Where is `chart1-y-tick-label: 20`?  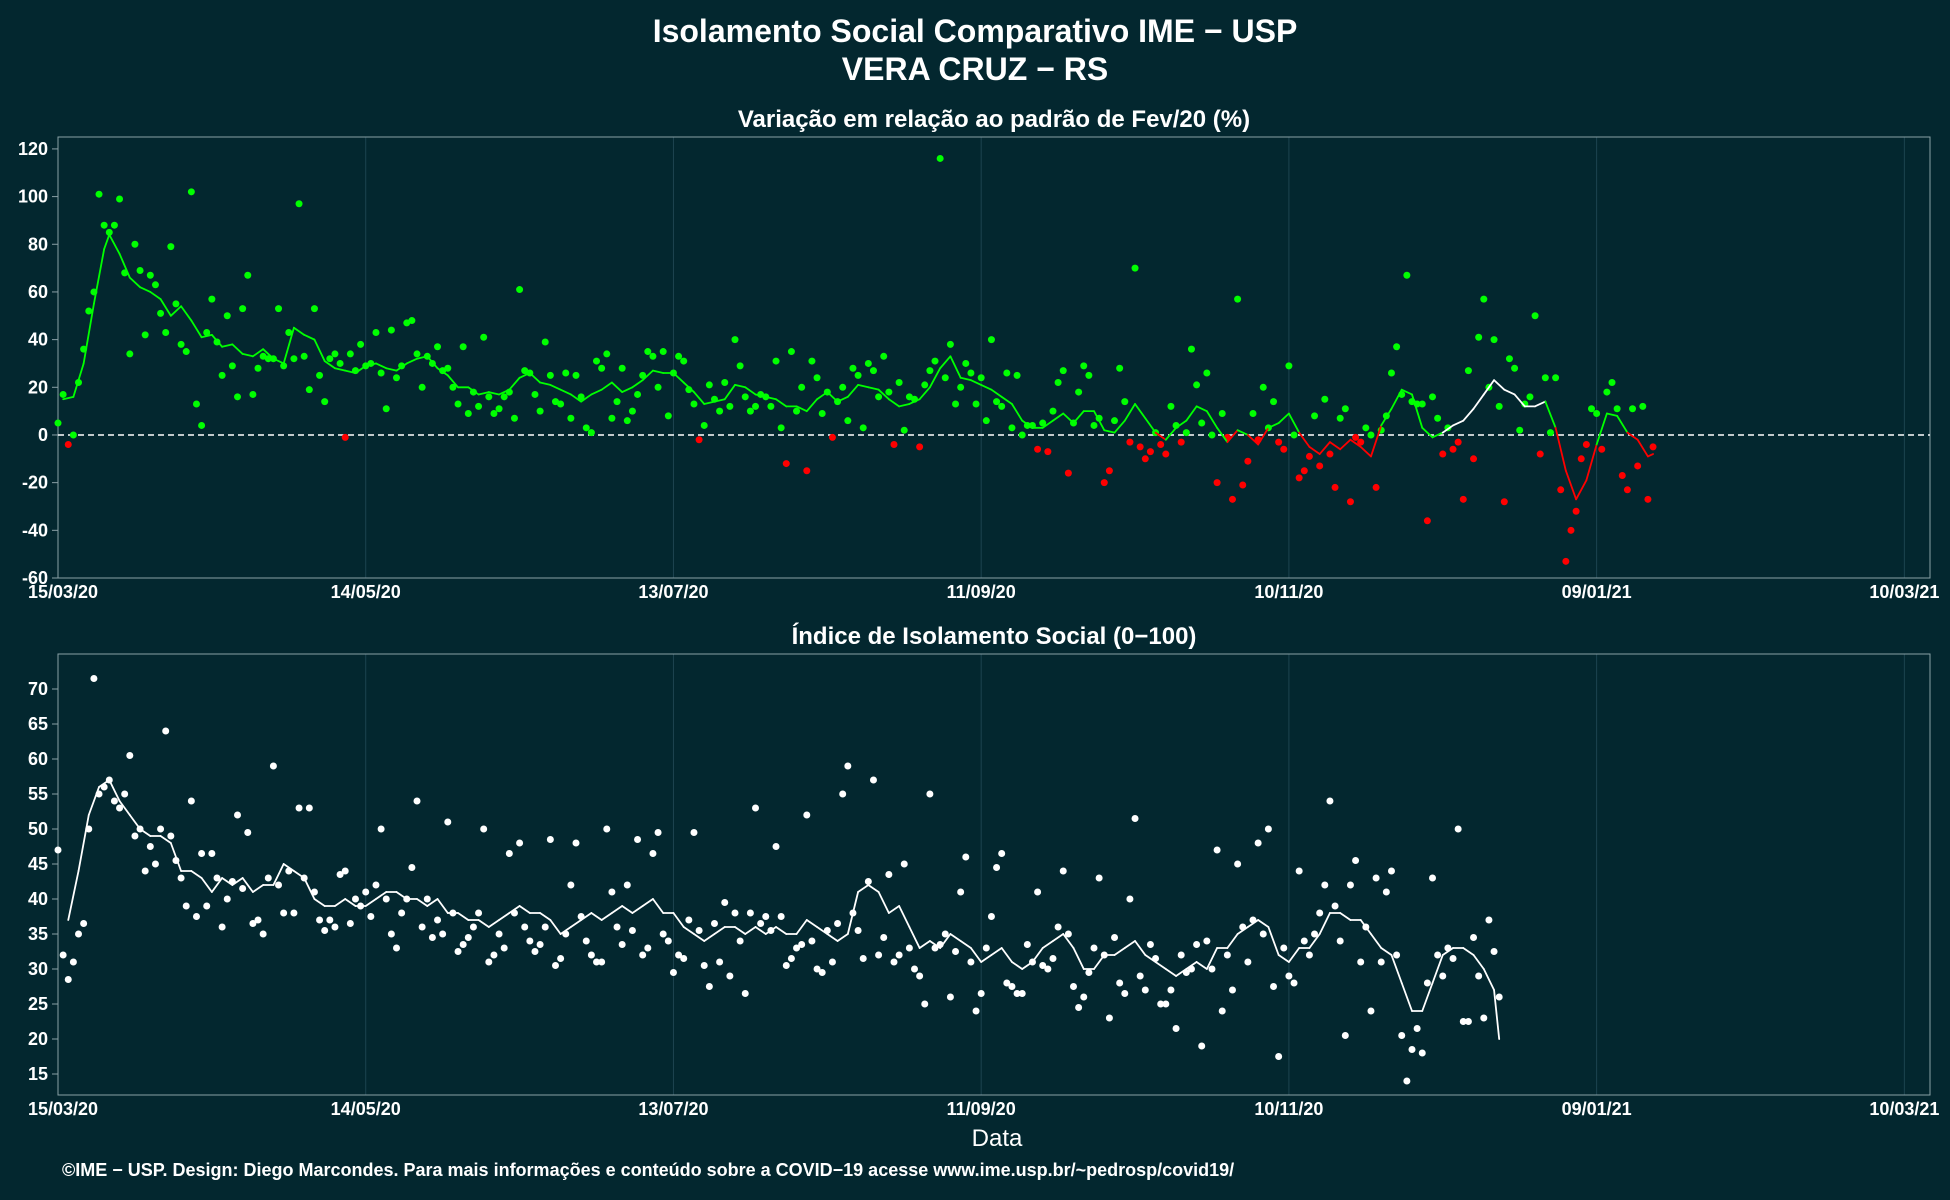
chart1-y-tick-label: 20 is located at coordinates (38, 1039).